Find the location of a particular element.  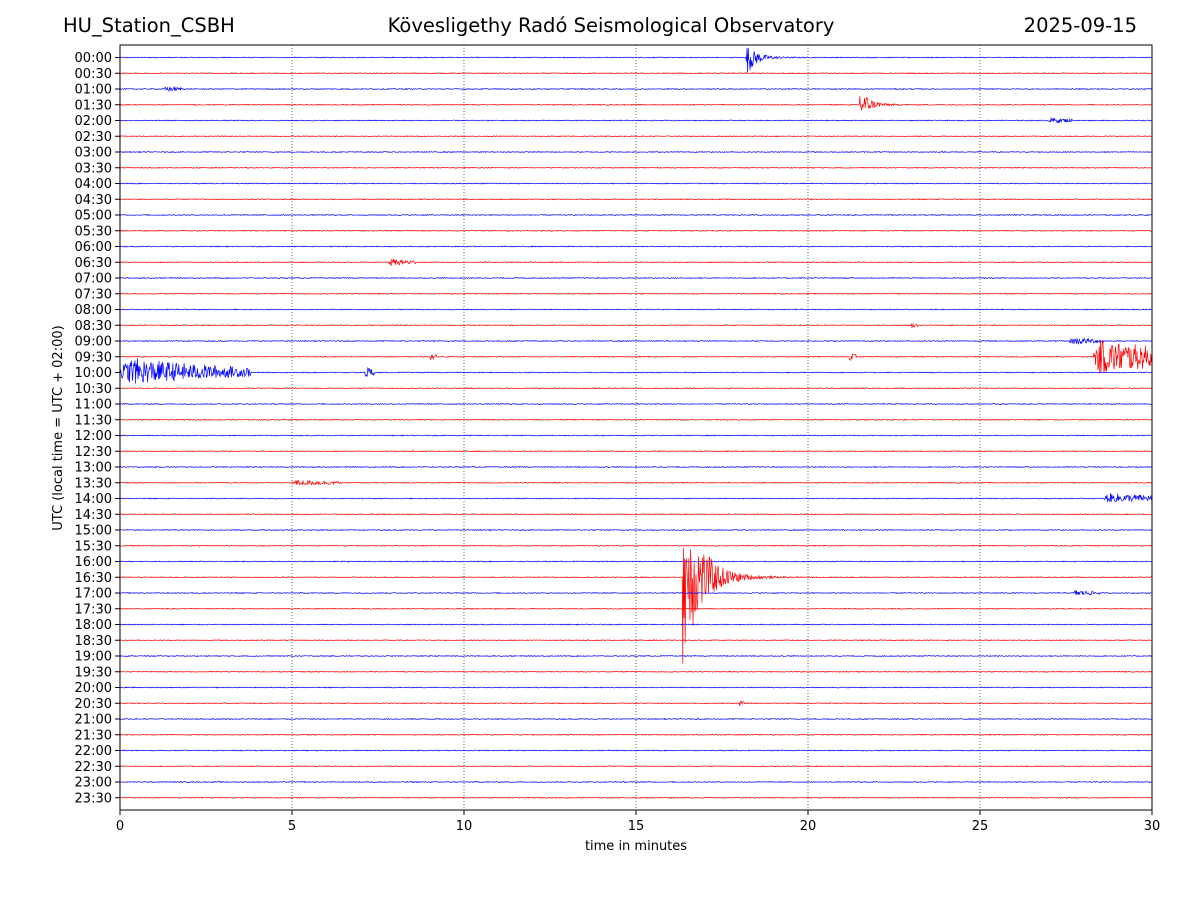

y-tick-label: 22:00 is located at coordinates (93, 751).